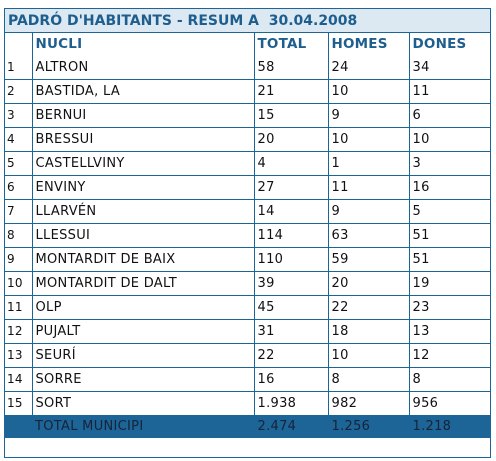  Describe the element at coordinates (143, 426) in the screenshot. I see `total-label: TOTAL MUNICIPI` at that location.